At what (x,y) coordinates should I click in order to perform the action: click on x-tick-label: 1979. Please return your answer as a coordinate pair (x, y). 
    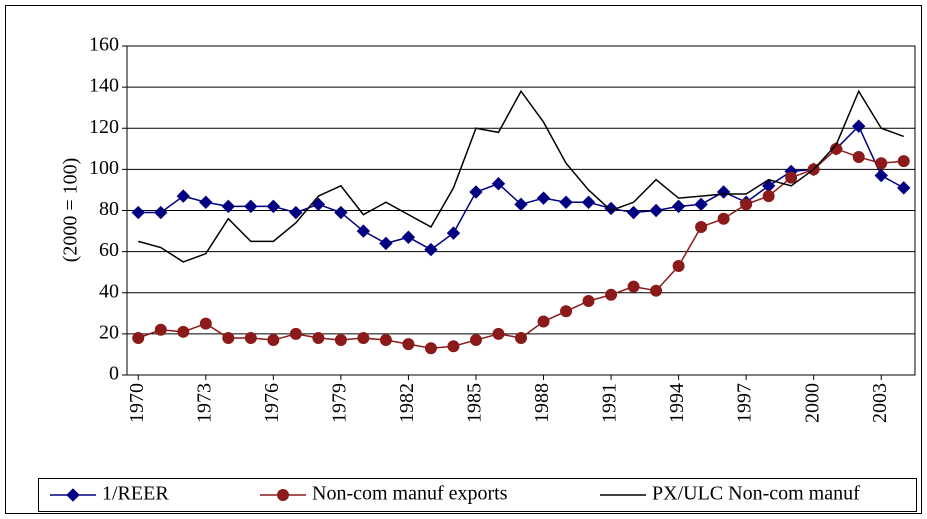
    Looking at the image, I should click on (339, 403).